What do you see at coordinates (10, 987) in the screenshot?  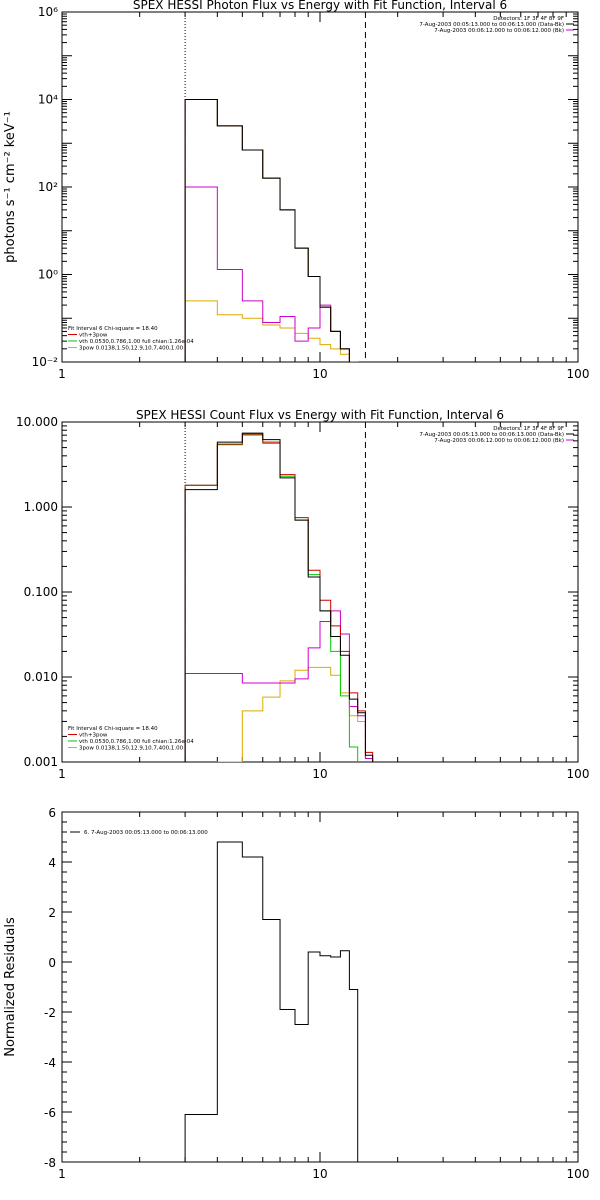 I see `y-axis-title: Normalized Residuals` at bounding box center [10, 987].